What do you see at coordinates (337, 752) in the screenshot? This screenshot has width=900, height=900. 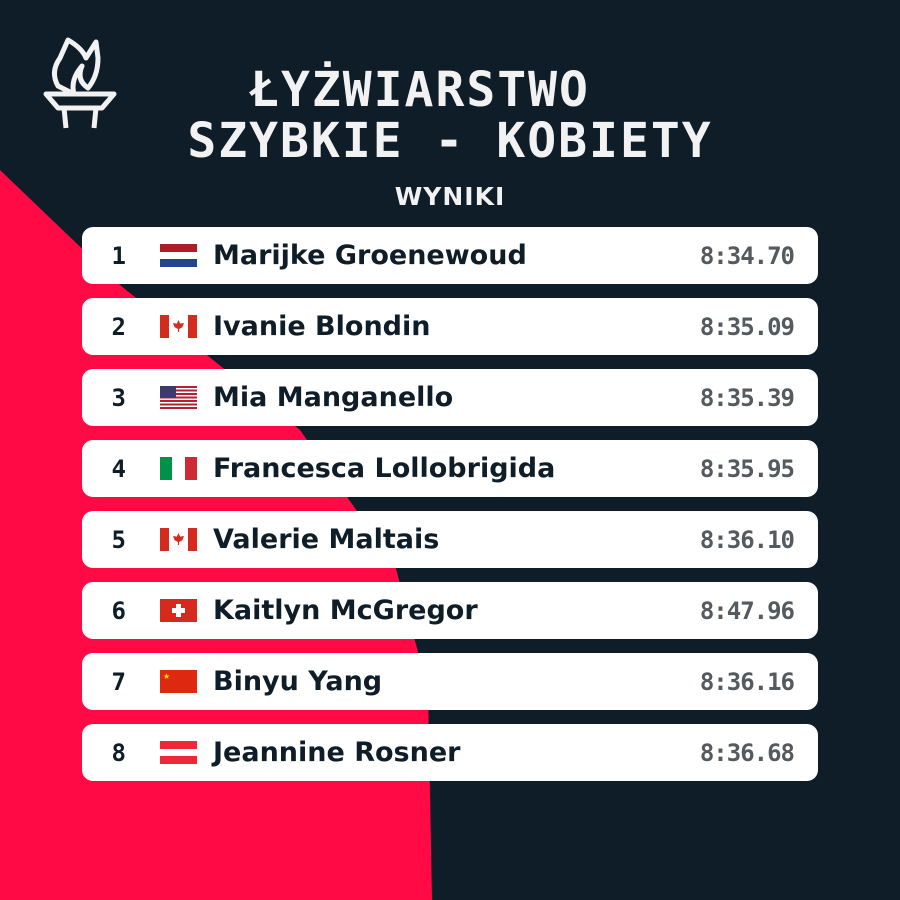 I see `athlete-name: Jeannine Rosner` at bounding box center [337, 752].